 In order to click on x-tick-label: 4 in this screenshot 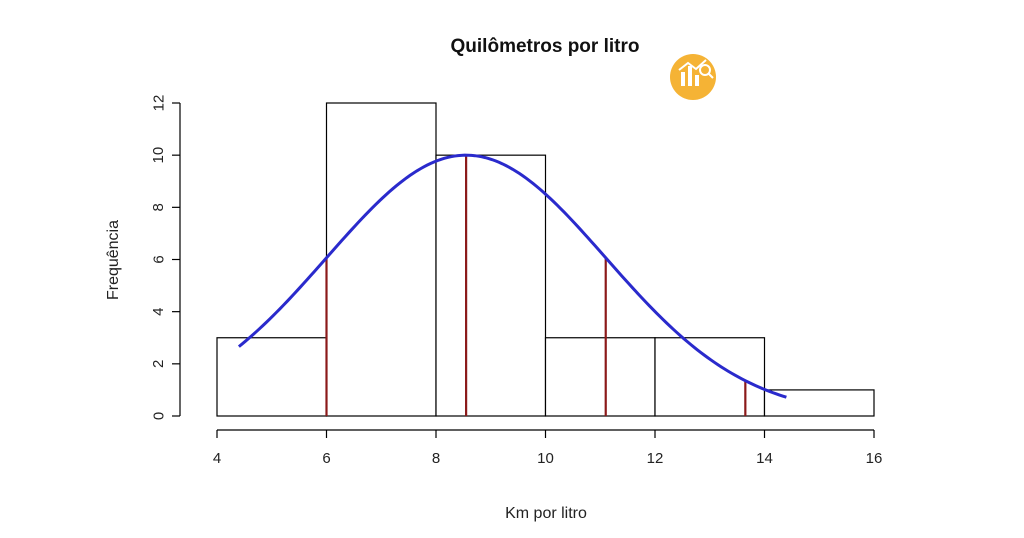, I will do `click(217, 458)`.